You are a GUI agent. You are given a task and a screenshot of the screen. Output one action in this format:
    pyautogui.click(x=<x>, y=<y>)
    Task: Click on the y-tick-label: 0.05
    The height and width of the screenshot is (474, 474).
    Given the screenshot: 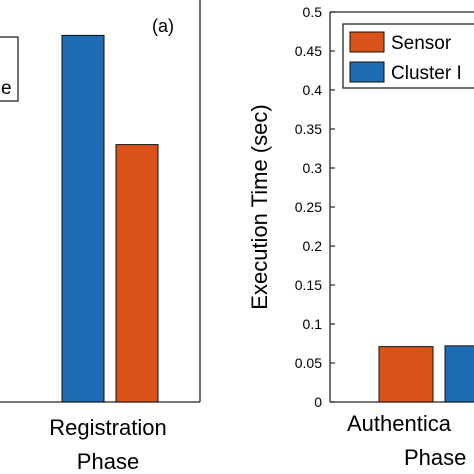 What is the action you would take?
    pyautogui.click(x=308, y=363)
    